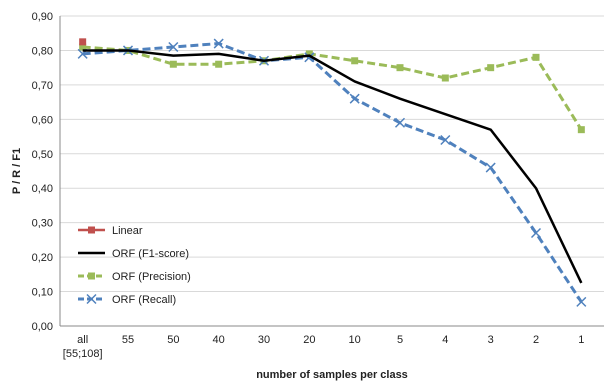  What do you see at coordinates (83, 354) in the screenshot?
I see `x-tick-label: [55;108]` at bounding box center [83, 354].